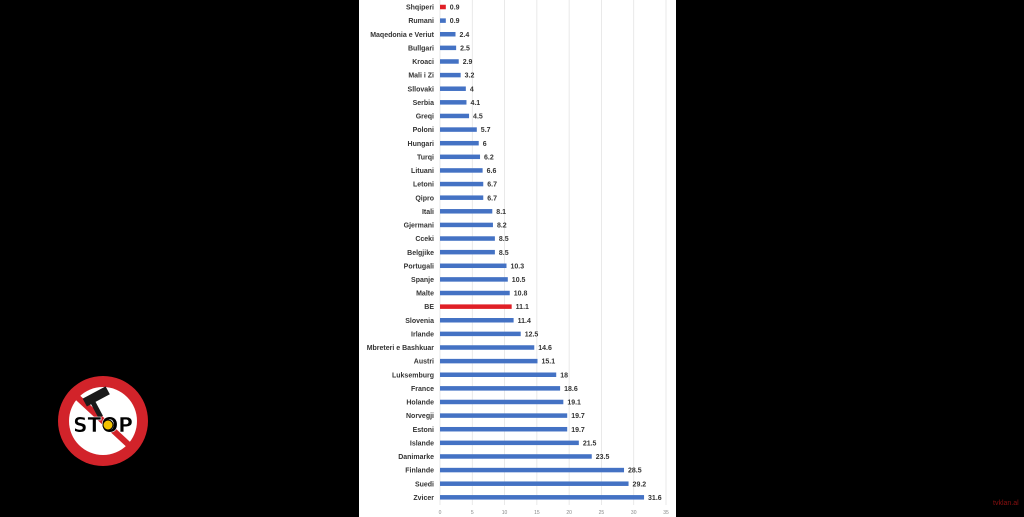 Image resolution: width=1024 pixels, height=517 pixels. Describe the element at coordinates (420, 416) in the screenshot. I see `category-label: Norvegji` at that location.